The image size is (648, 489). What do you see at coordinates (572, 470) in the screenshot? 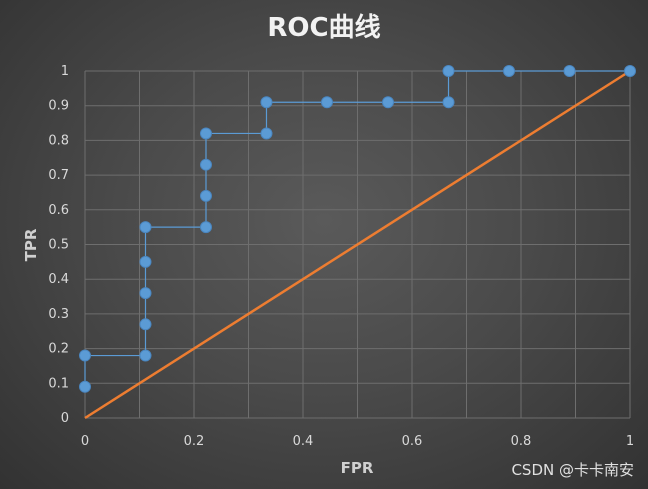
I see `watermark: CSDN @卡卡南安` at bounding box center [572, 470].